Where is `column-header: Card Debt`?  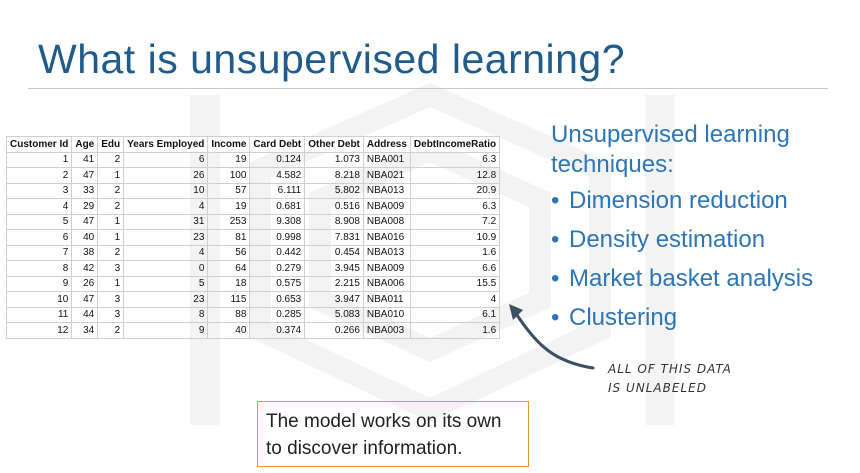 column-header: Card Debt is located at coordinates (277, 144).